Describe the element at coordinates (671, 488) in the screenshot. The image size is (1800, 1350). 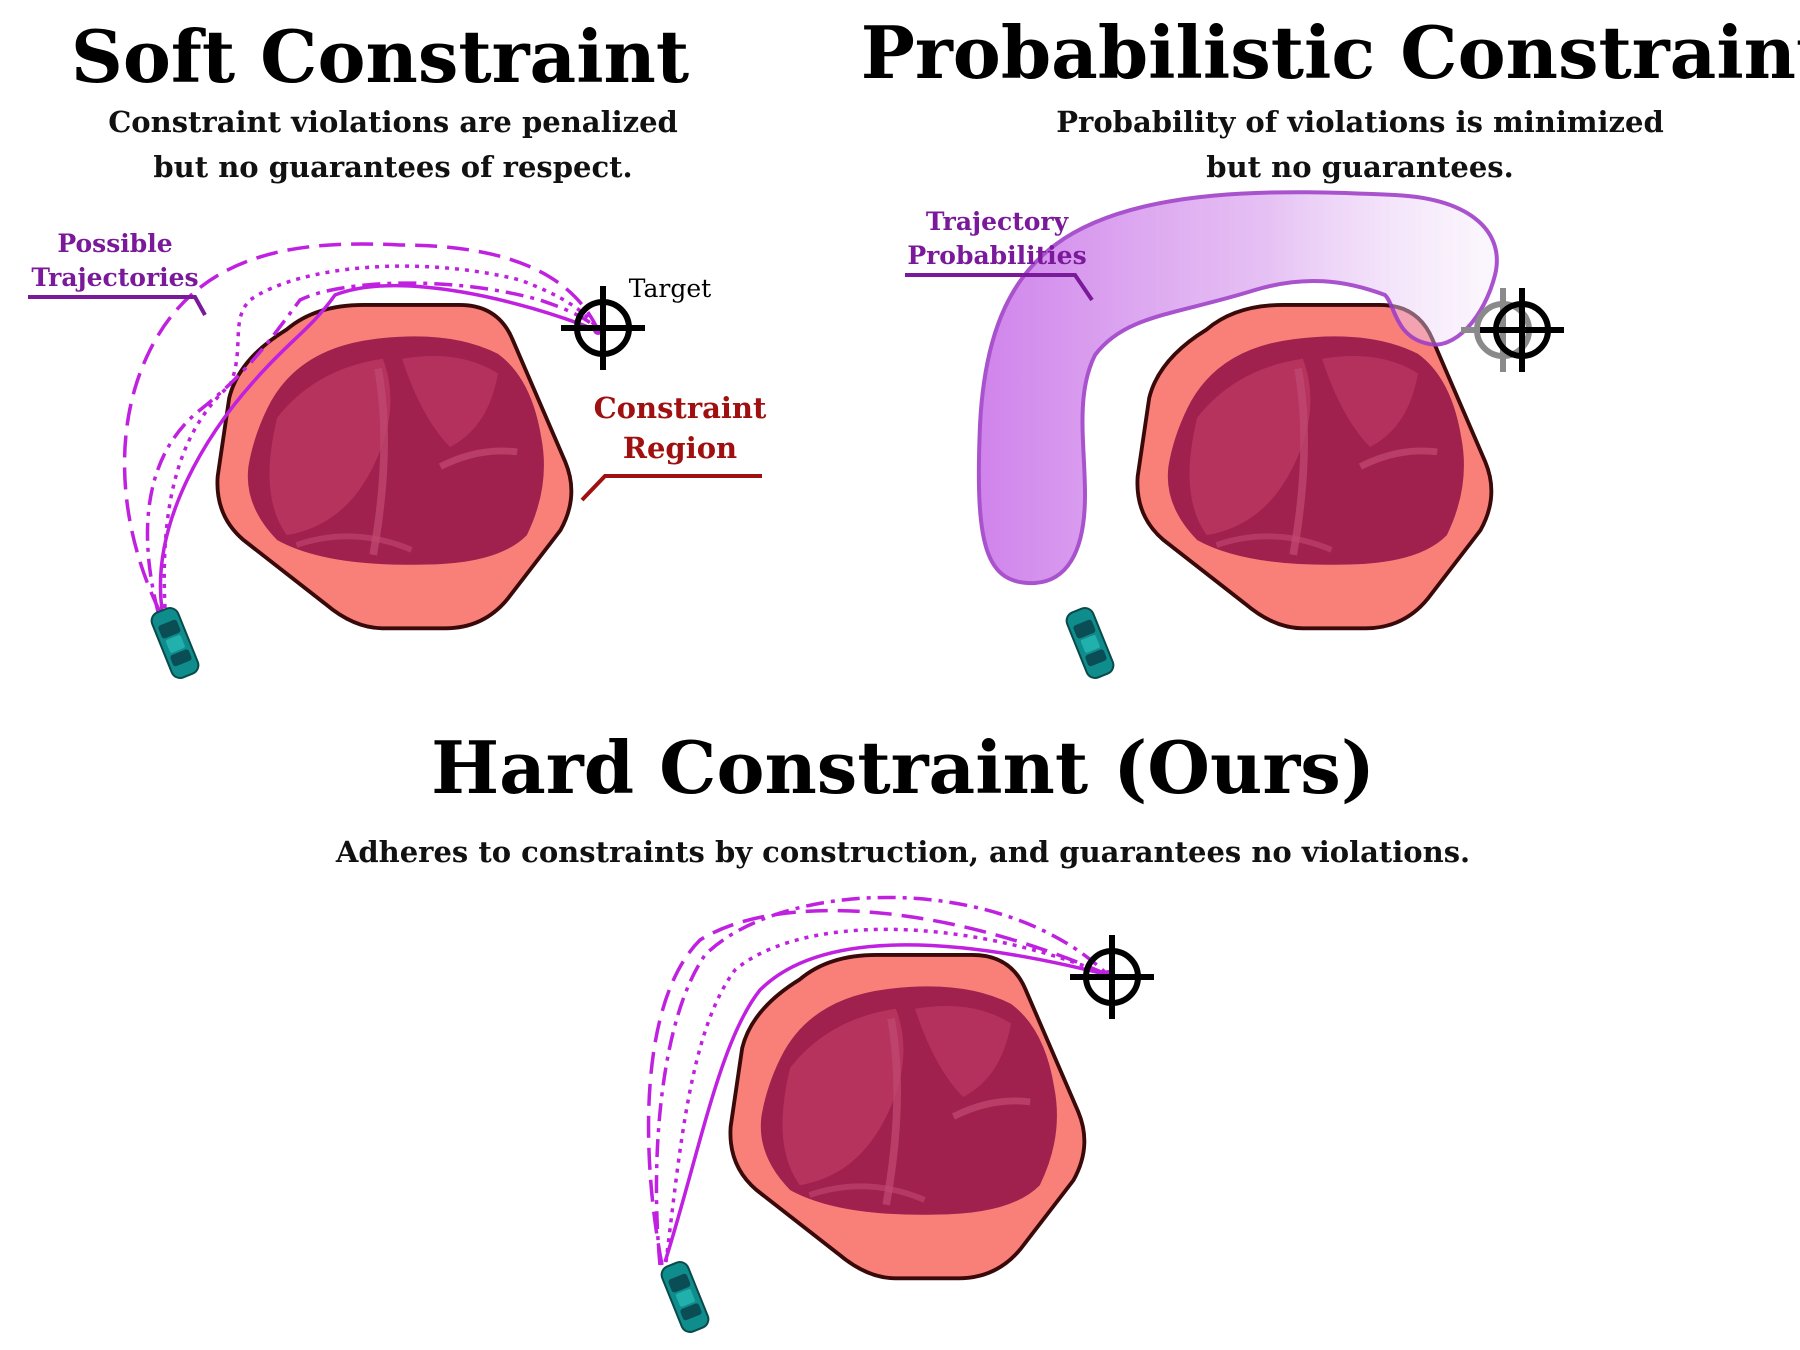
I see `soft-region-leader-line` at that location.